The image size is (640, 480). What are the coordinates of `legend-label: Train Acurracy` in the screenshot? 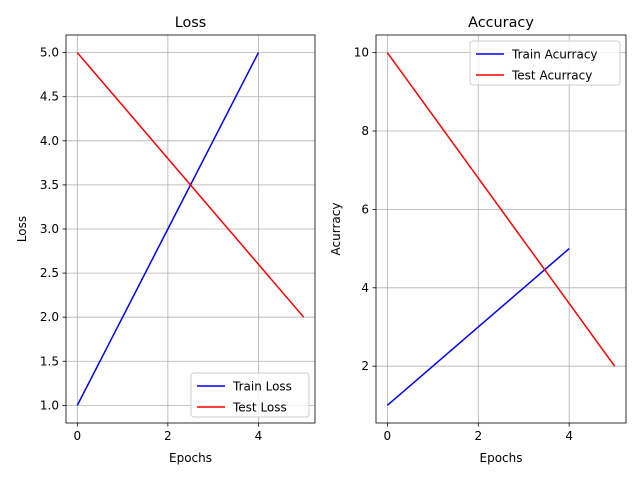 It's located at (554, 55).